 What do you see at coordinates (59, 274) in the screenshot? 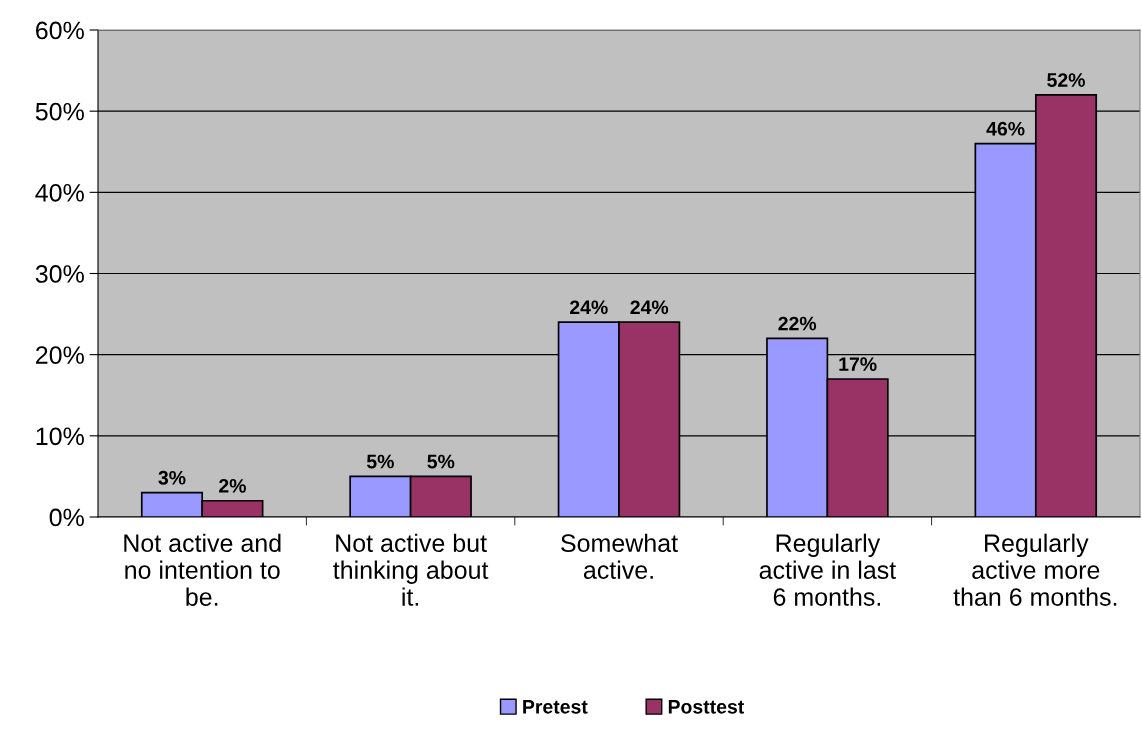
I see `y-tick-label: 30%` at bounding box center [59, 274].